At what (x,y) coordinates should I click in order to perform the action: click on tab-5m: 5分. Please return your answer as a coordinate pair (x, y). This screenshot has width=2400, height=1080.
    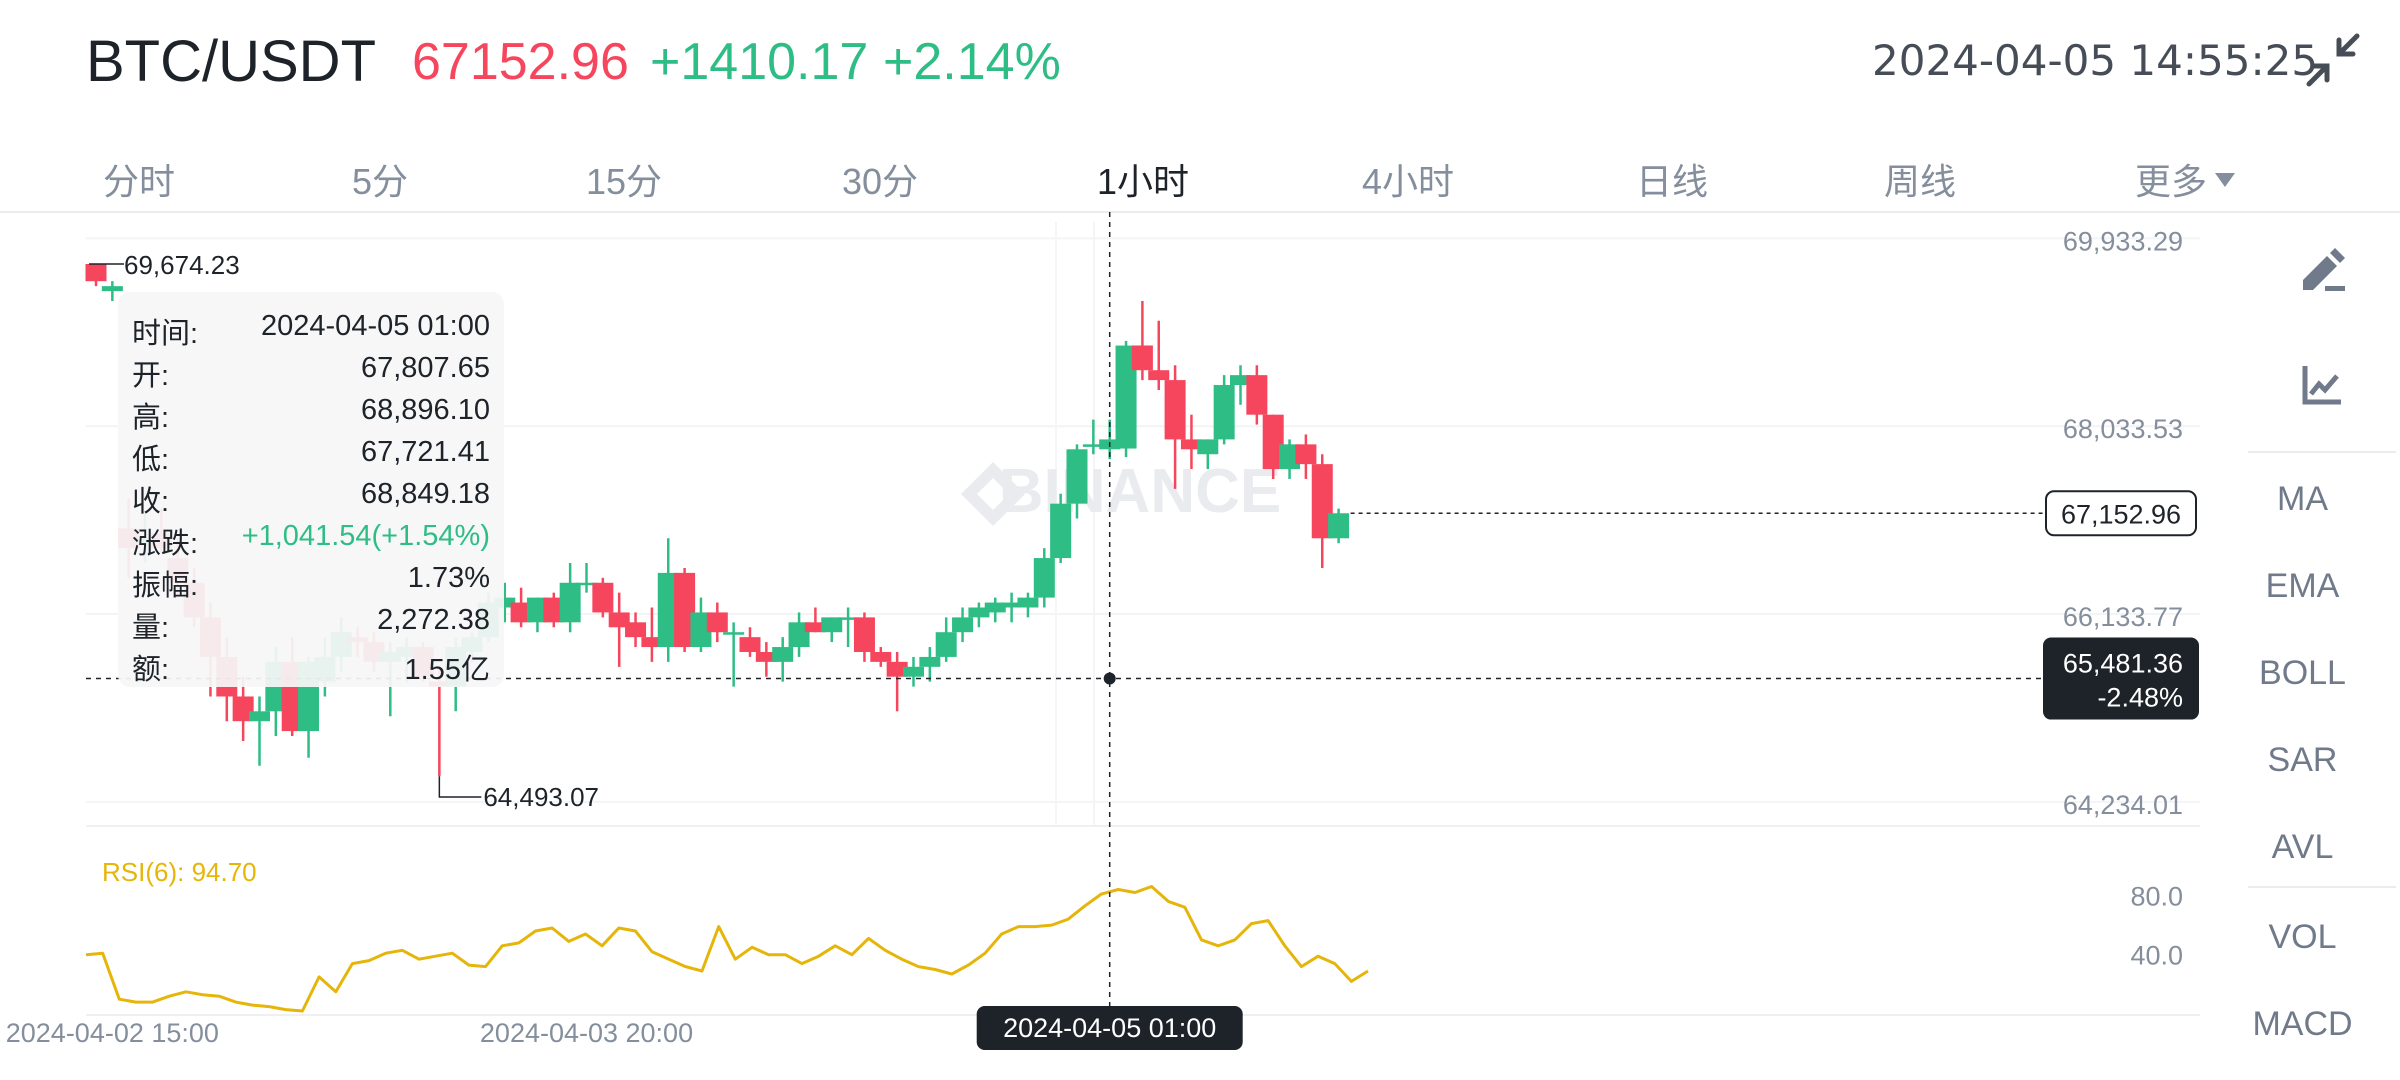
    Looking at the image, I should click on (380, 181).